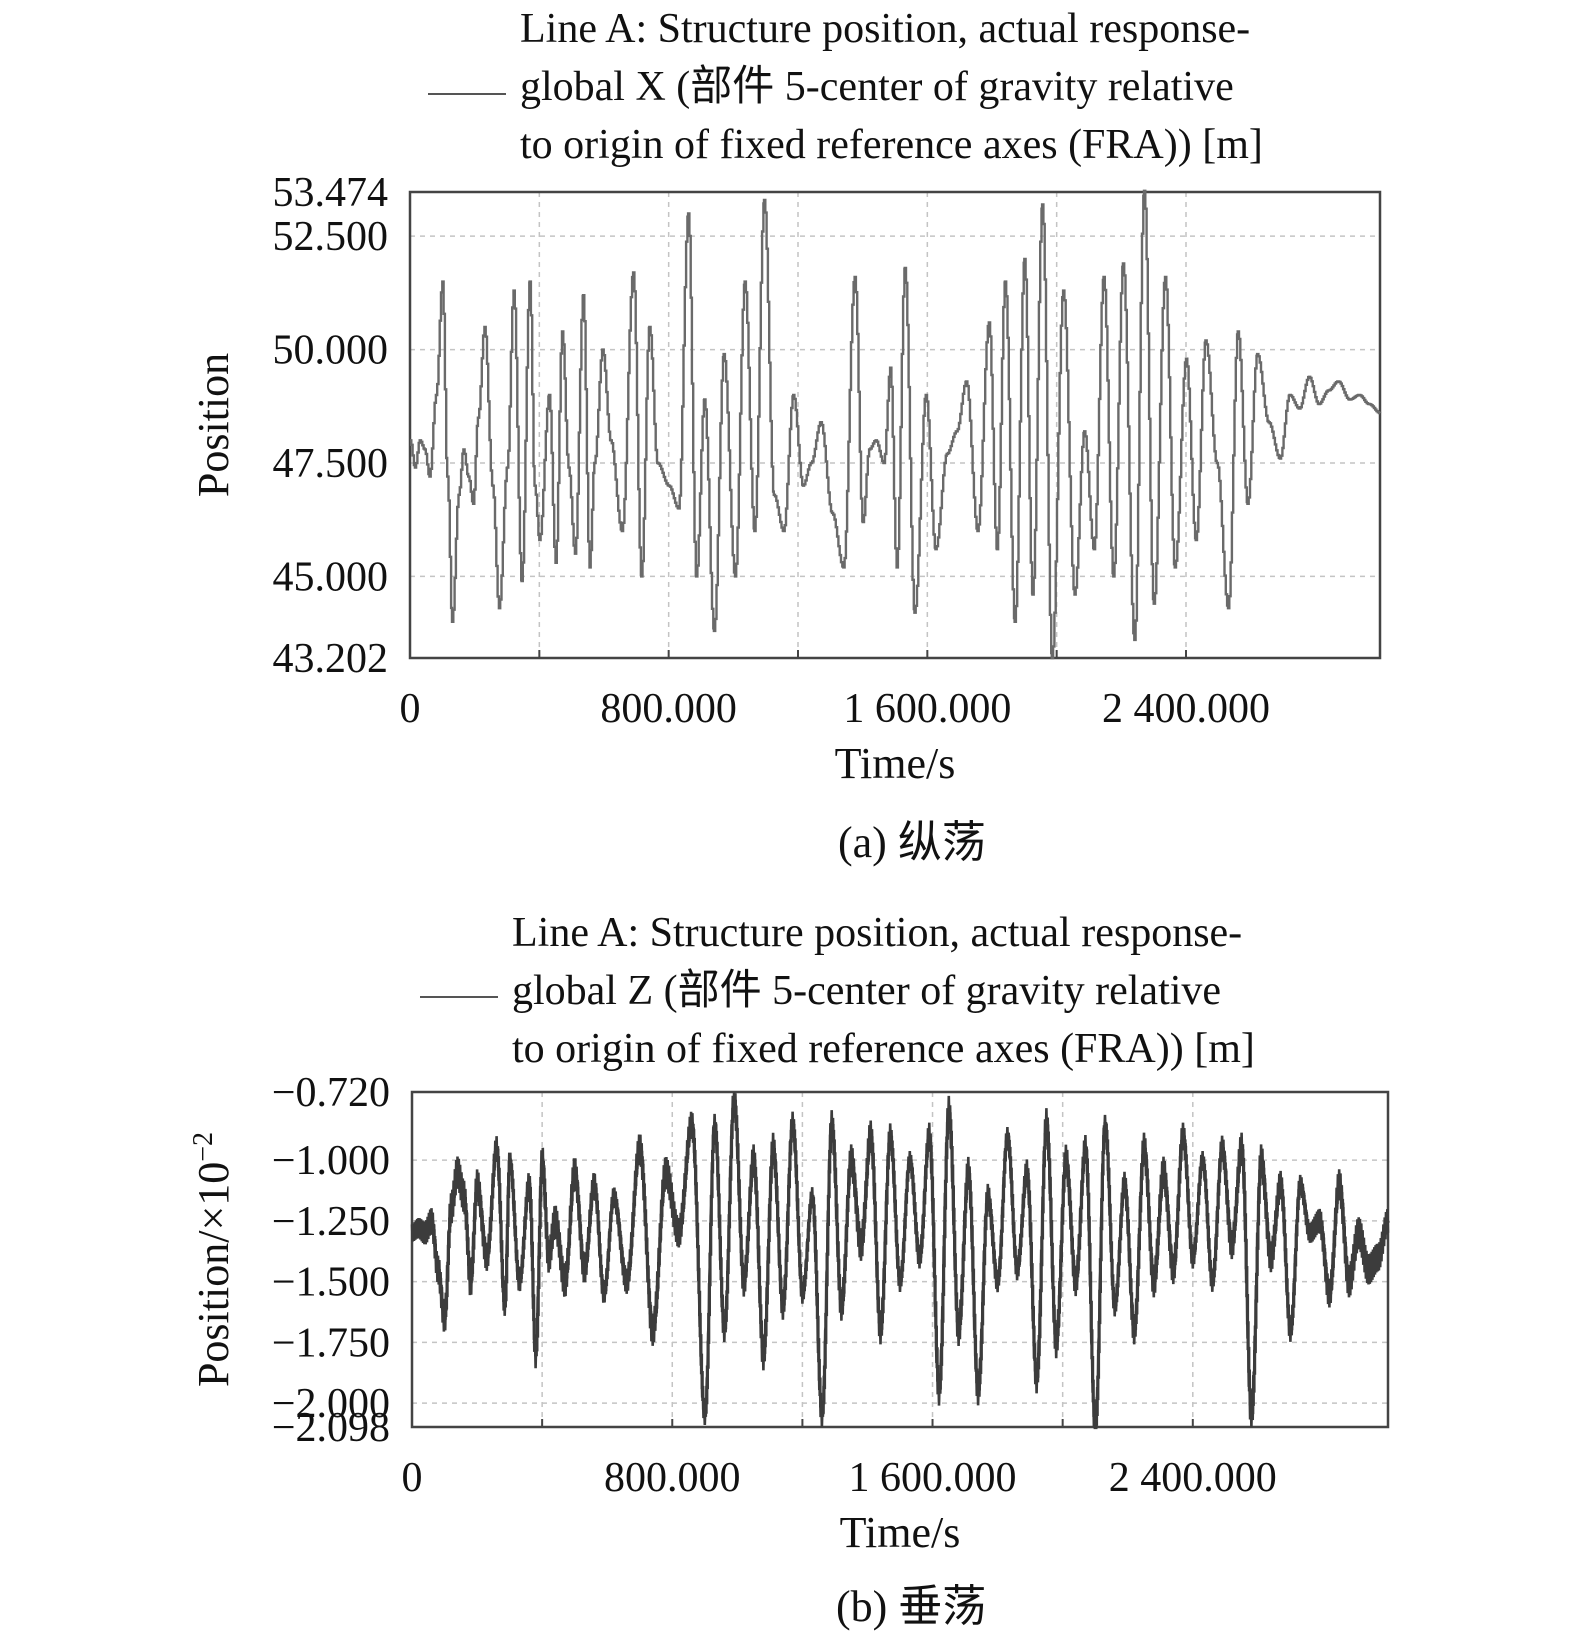  I want to click on y-tick-label: 52.500, so click(331, 237).